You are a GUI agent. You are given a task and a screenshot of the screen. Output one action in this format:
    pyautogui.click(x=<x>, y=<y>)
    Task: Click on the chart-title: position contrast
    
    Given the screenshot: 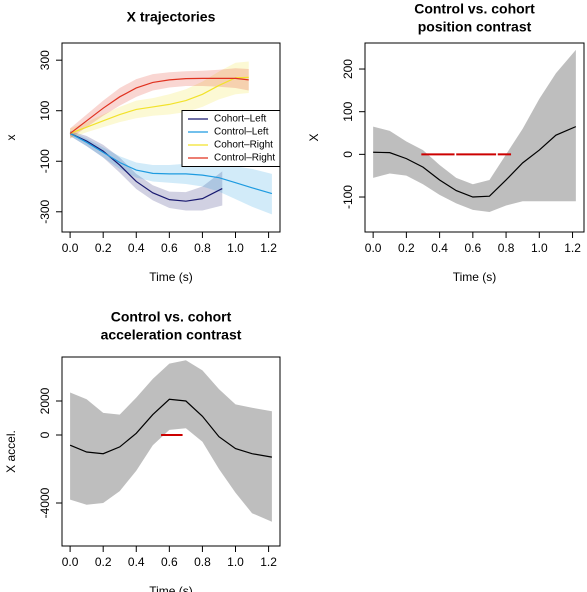 What is the action you would take?
    pyautogui.click(x=475, y=27)
    